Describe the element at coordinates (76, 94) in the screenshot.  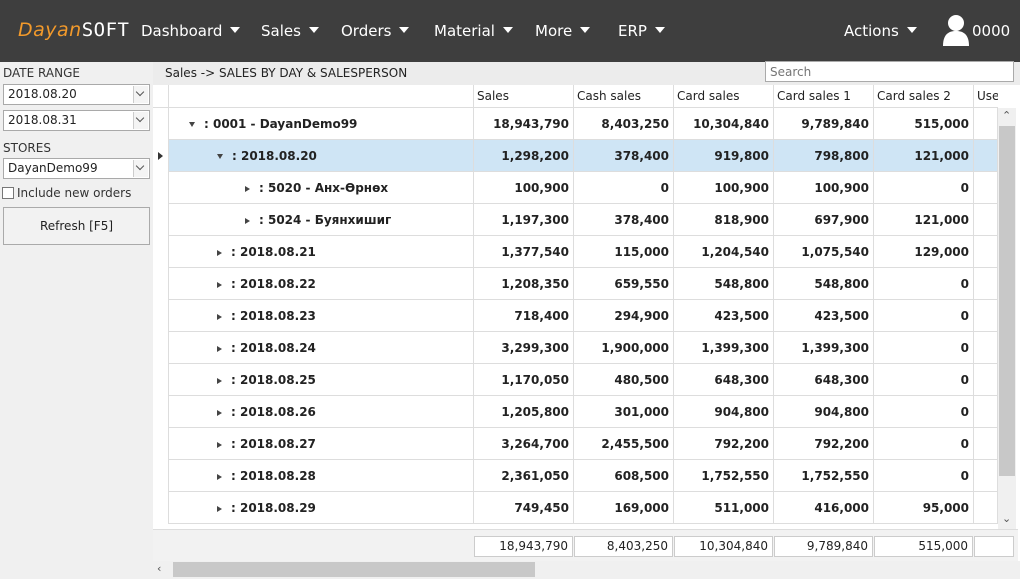
I see `date-from-picker: 2018.08.20` at that location.